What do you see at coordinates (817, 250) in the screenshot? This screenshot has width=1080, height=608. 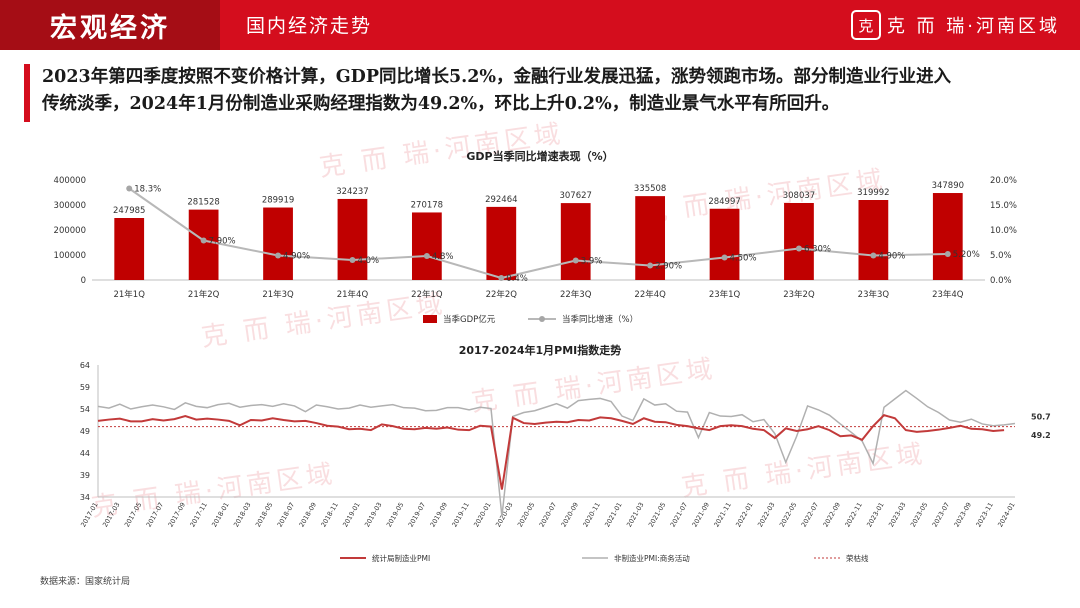 I see `growth-rate-label: 6.30%` at bounding box center [817, 250].